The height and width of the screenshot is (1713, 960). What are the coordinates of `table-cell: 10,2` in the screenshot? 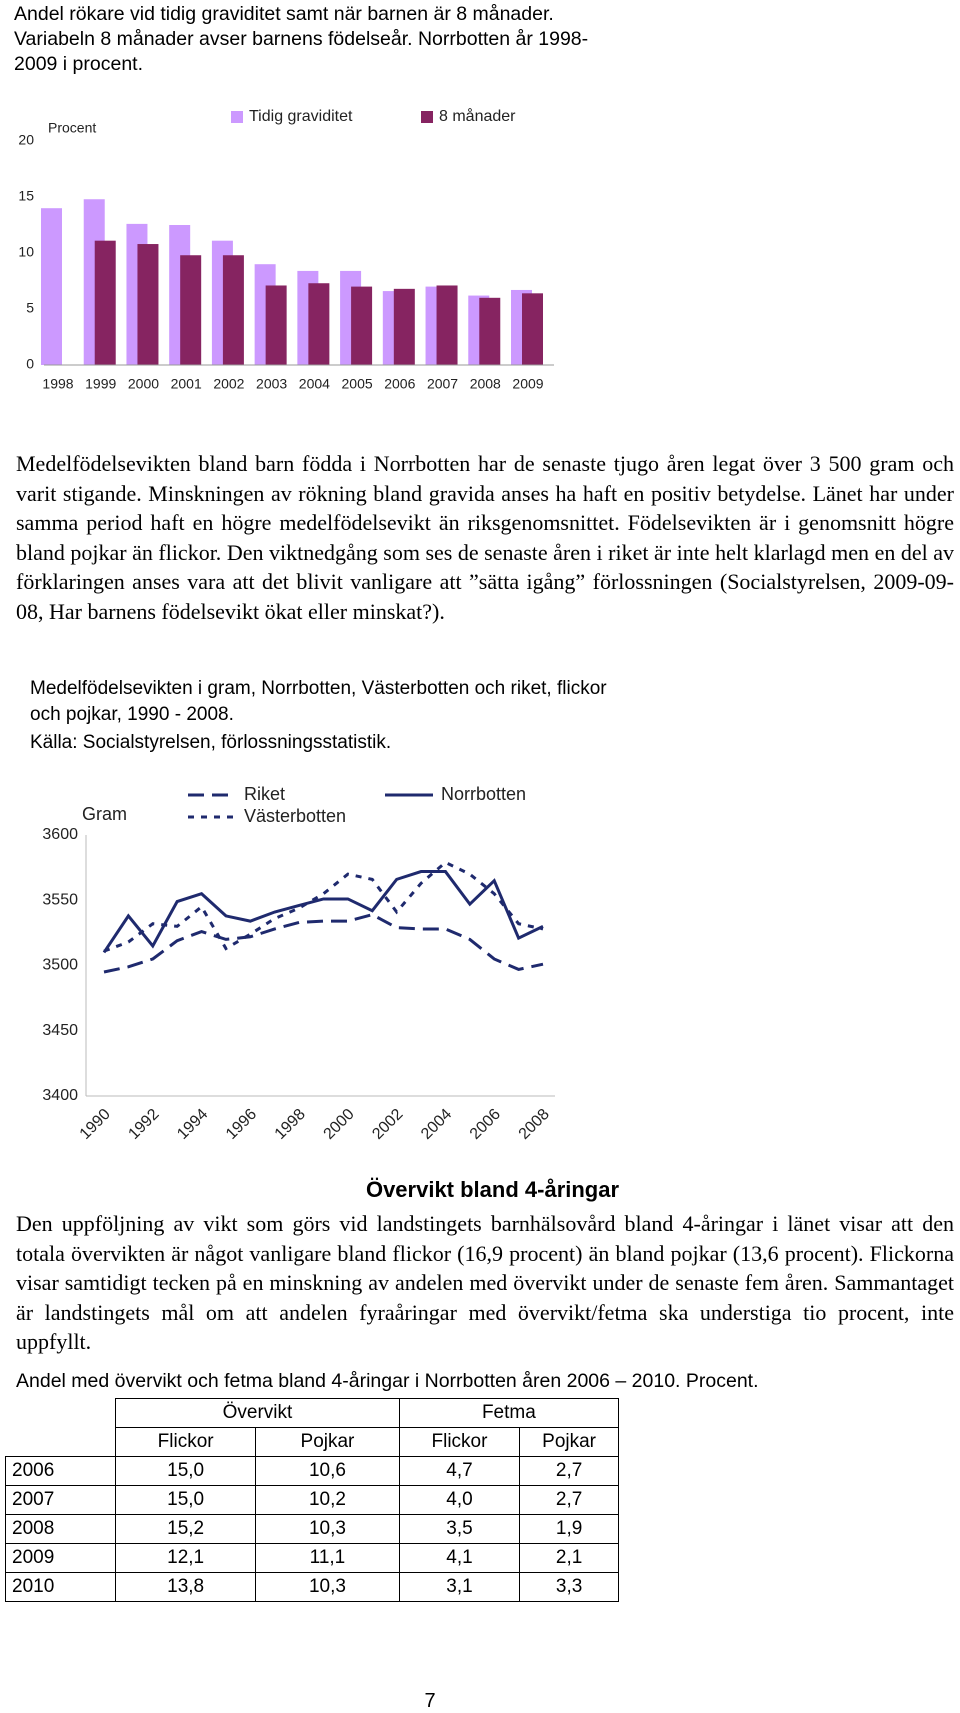 It's located at (327, 1500).